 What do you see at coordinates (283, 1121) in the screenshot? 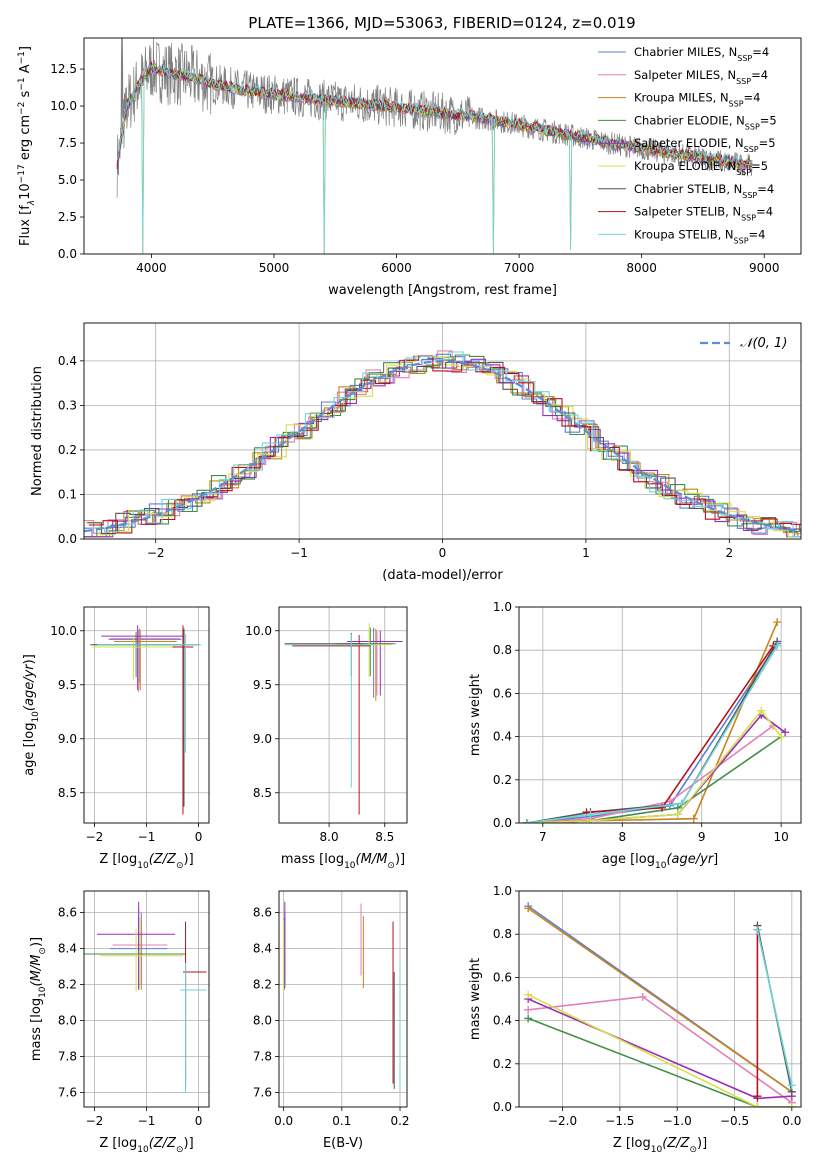
I see `x-tick-label: 0.0` at bounding box center [283, 1121].